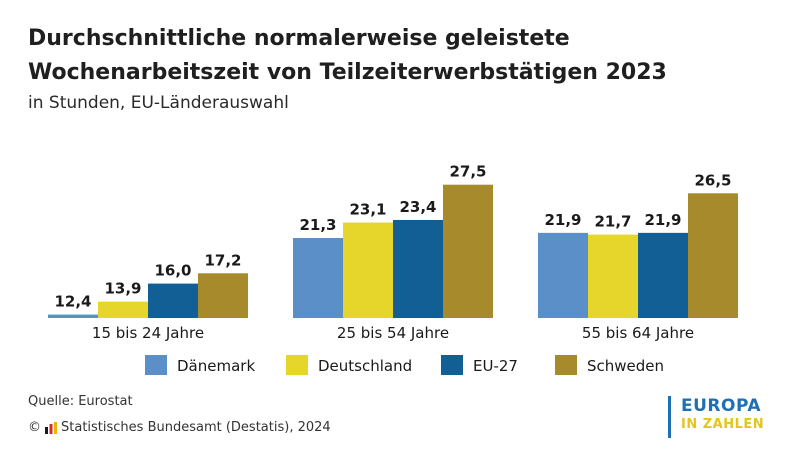  I want to click on bar-dänemark-2, so click(563, 275).